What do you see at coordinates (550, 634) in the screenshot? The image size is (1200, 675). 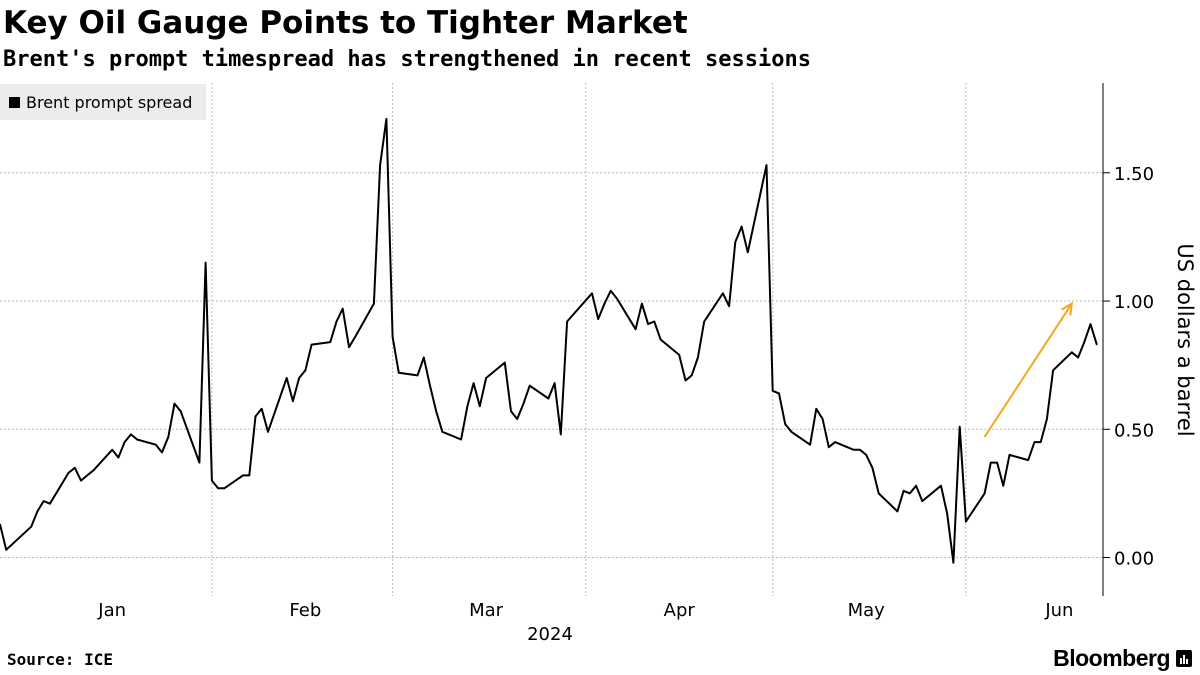 I see `x-axis-year-label: 2024` at bounding box center [550, 634].